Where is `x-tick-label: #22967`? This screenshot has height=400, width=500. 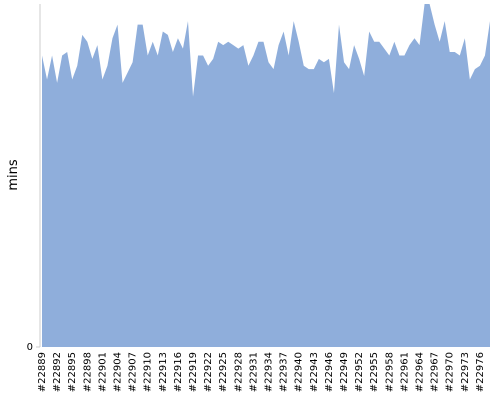 x-tick-label: #22967 is located at coordinates (435, 372).